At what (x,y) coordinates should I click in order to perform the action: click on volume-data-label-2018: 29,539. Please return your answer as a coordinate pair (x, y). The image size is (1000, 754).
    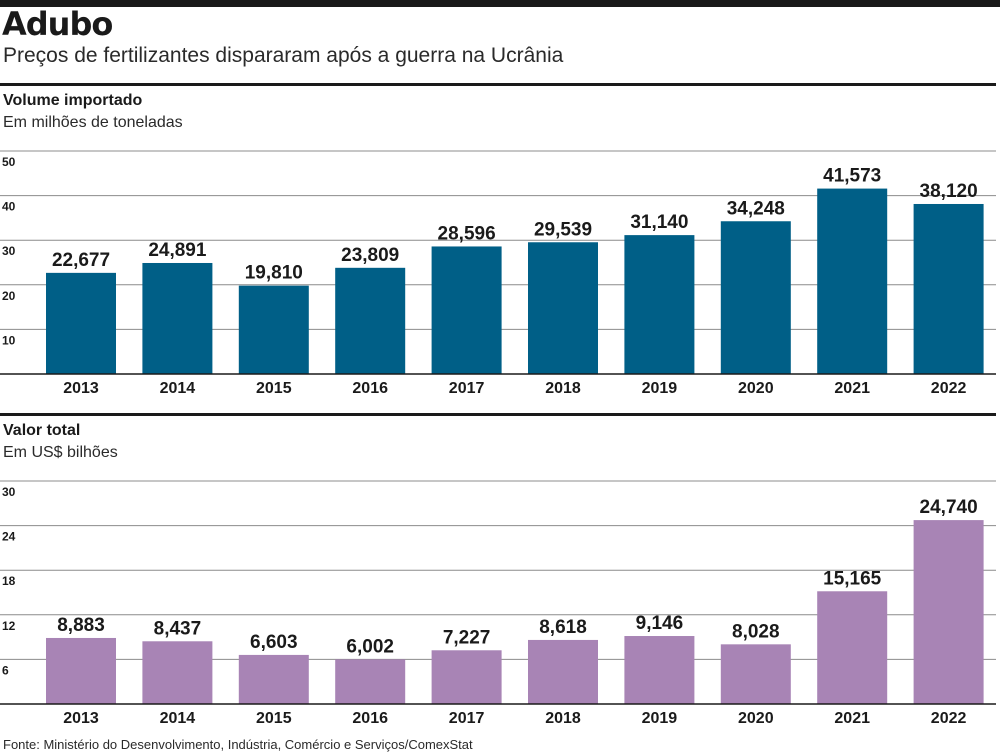
    Looking at the image, I should click on (563, 229).